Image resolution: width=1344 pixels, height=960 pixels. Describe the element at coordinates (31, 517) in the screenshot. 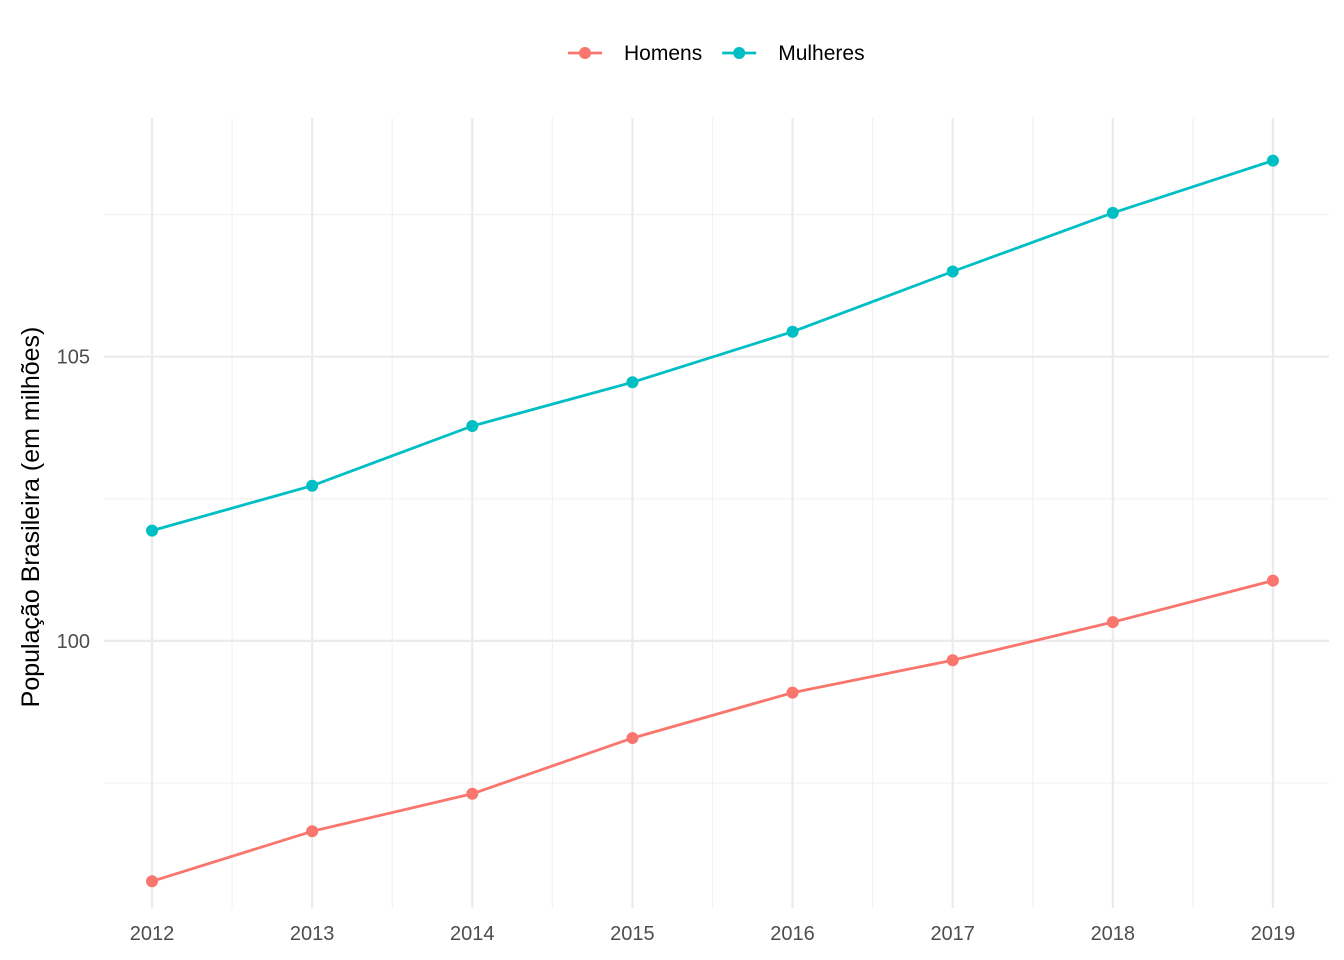

I see `y-axis-title: População Brasileira (em milhões)` at that location.